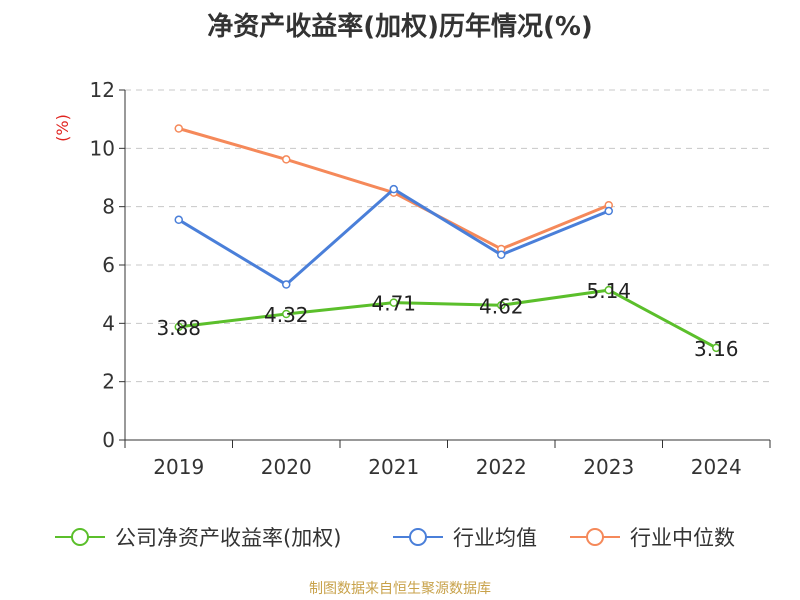  I want to click on data-label: 5.14, so click(608, 291).